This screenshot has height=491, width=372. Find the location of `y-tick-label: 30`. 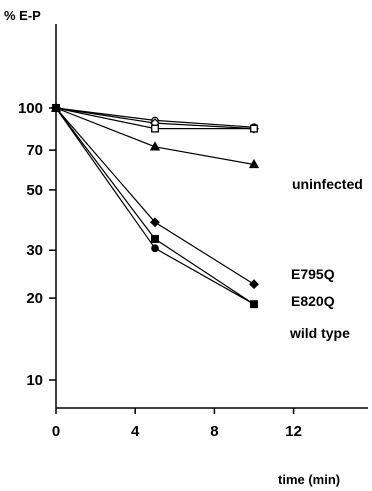

y-tick-label: 30 is located at coordinates (34, 250).